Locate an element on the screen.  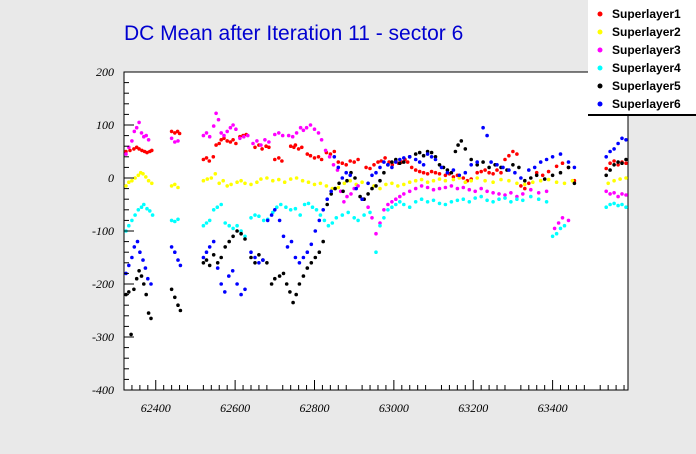
legend-label: Superlayer6 is located at coordinates (646, 104).